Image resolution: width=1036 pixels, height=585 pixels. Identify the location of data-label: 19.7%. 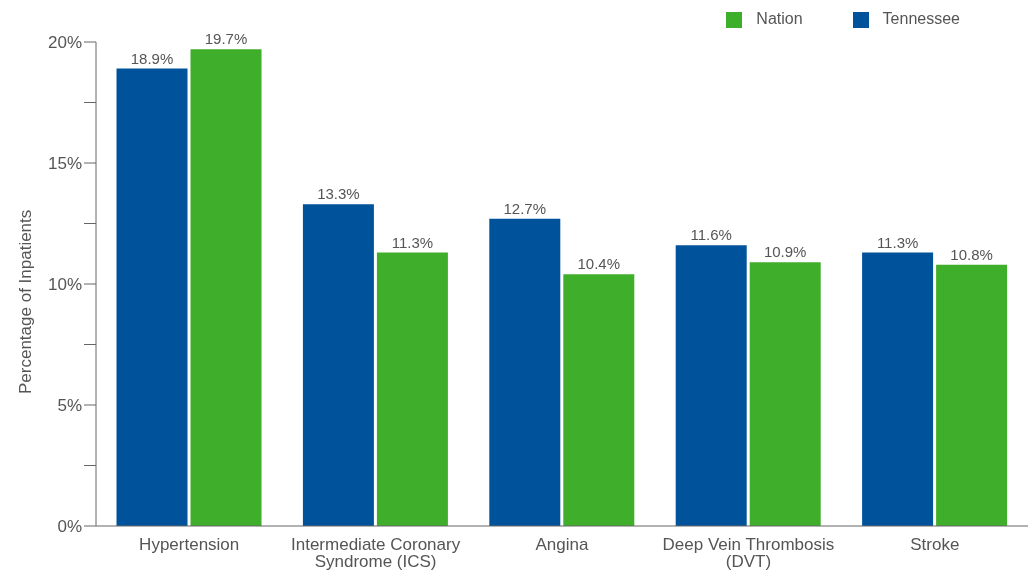
(226, 39).